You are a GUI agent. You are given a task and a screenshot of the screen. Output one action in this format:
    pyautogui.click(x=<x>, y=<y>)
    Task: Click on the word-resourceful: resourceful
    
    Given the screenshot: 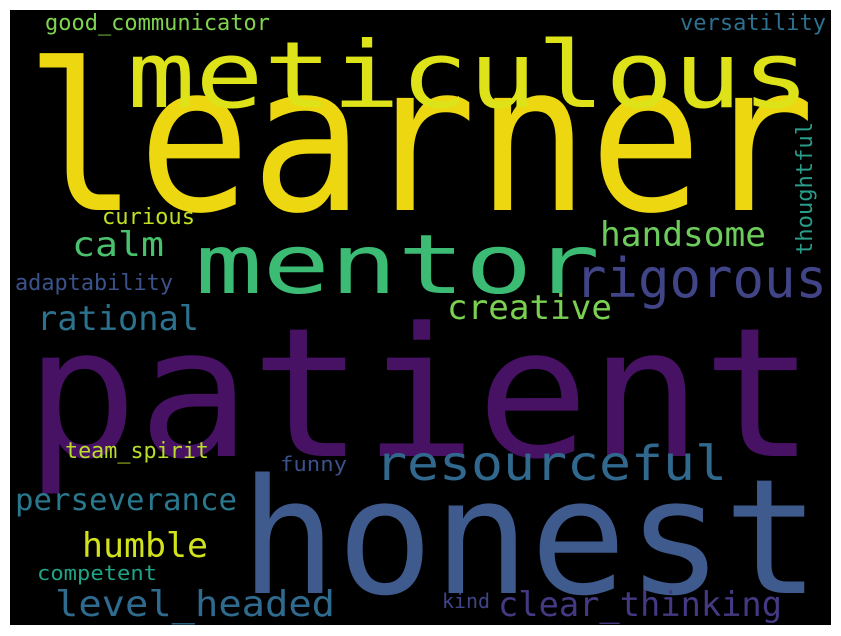 What is the action you would take?
    pyautogui.click(x=551, y=464)
    